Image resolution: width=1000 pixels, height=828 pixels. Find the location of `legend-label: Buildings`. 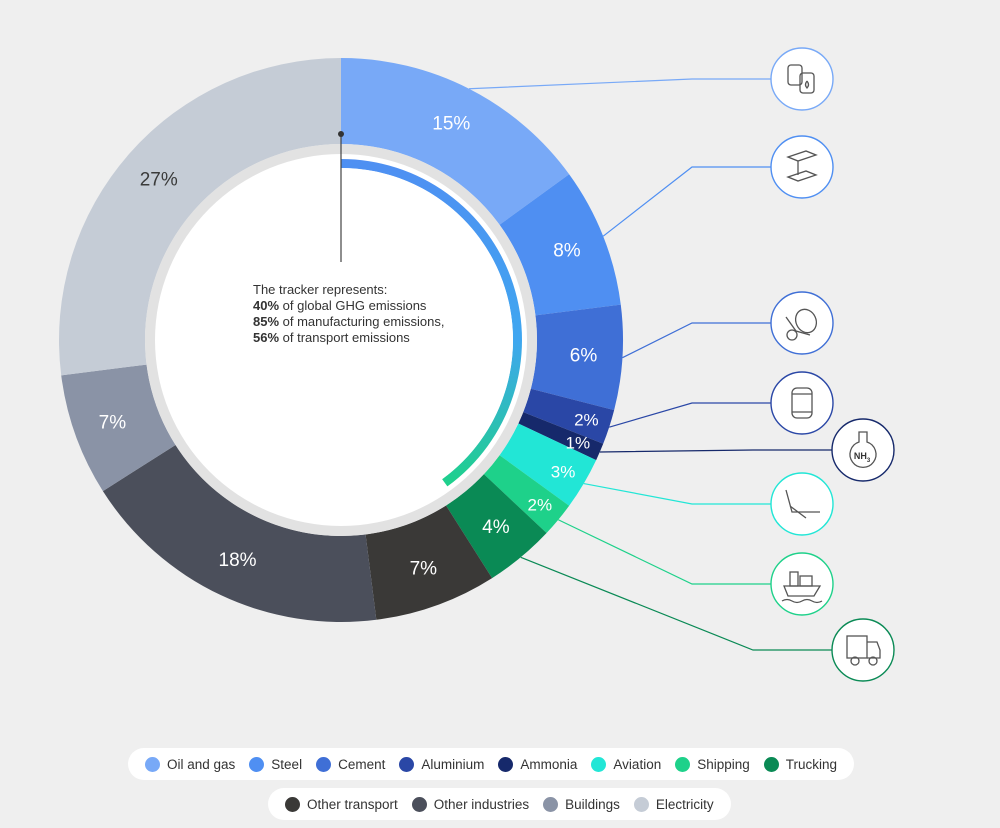

legend-label: Buildings is located at coordinates (592, 804).